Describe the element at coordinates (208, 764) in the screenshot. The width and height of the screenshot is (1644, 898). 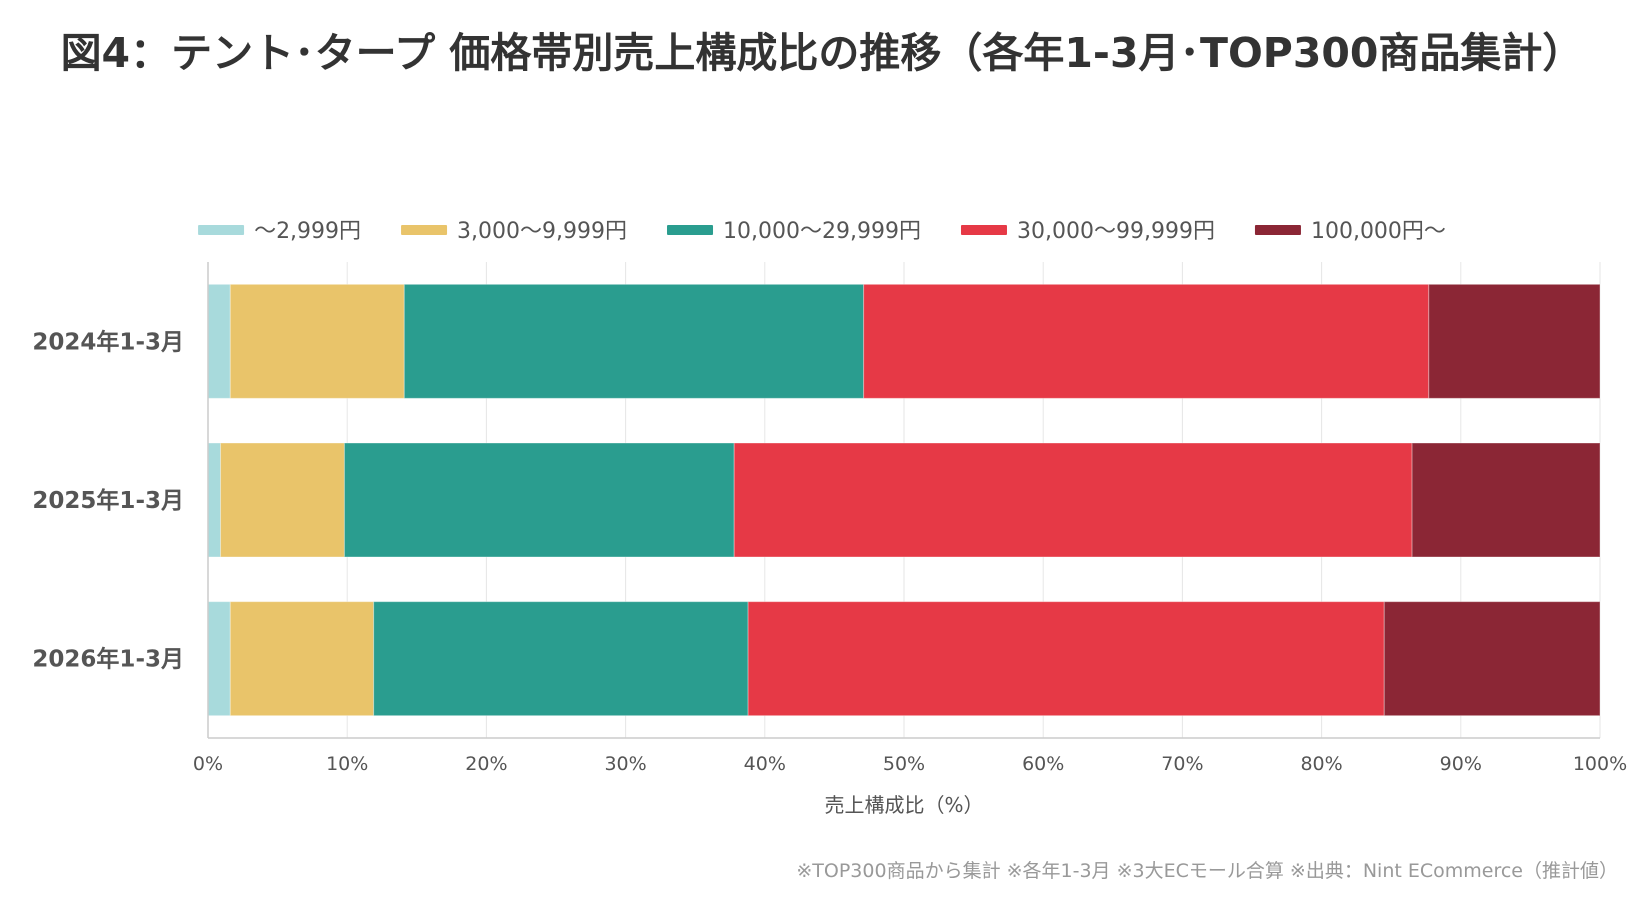
I see `x-tick-label: 0%` at that location.